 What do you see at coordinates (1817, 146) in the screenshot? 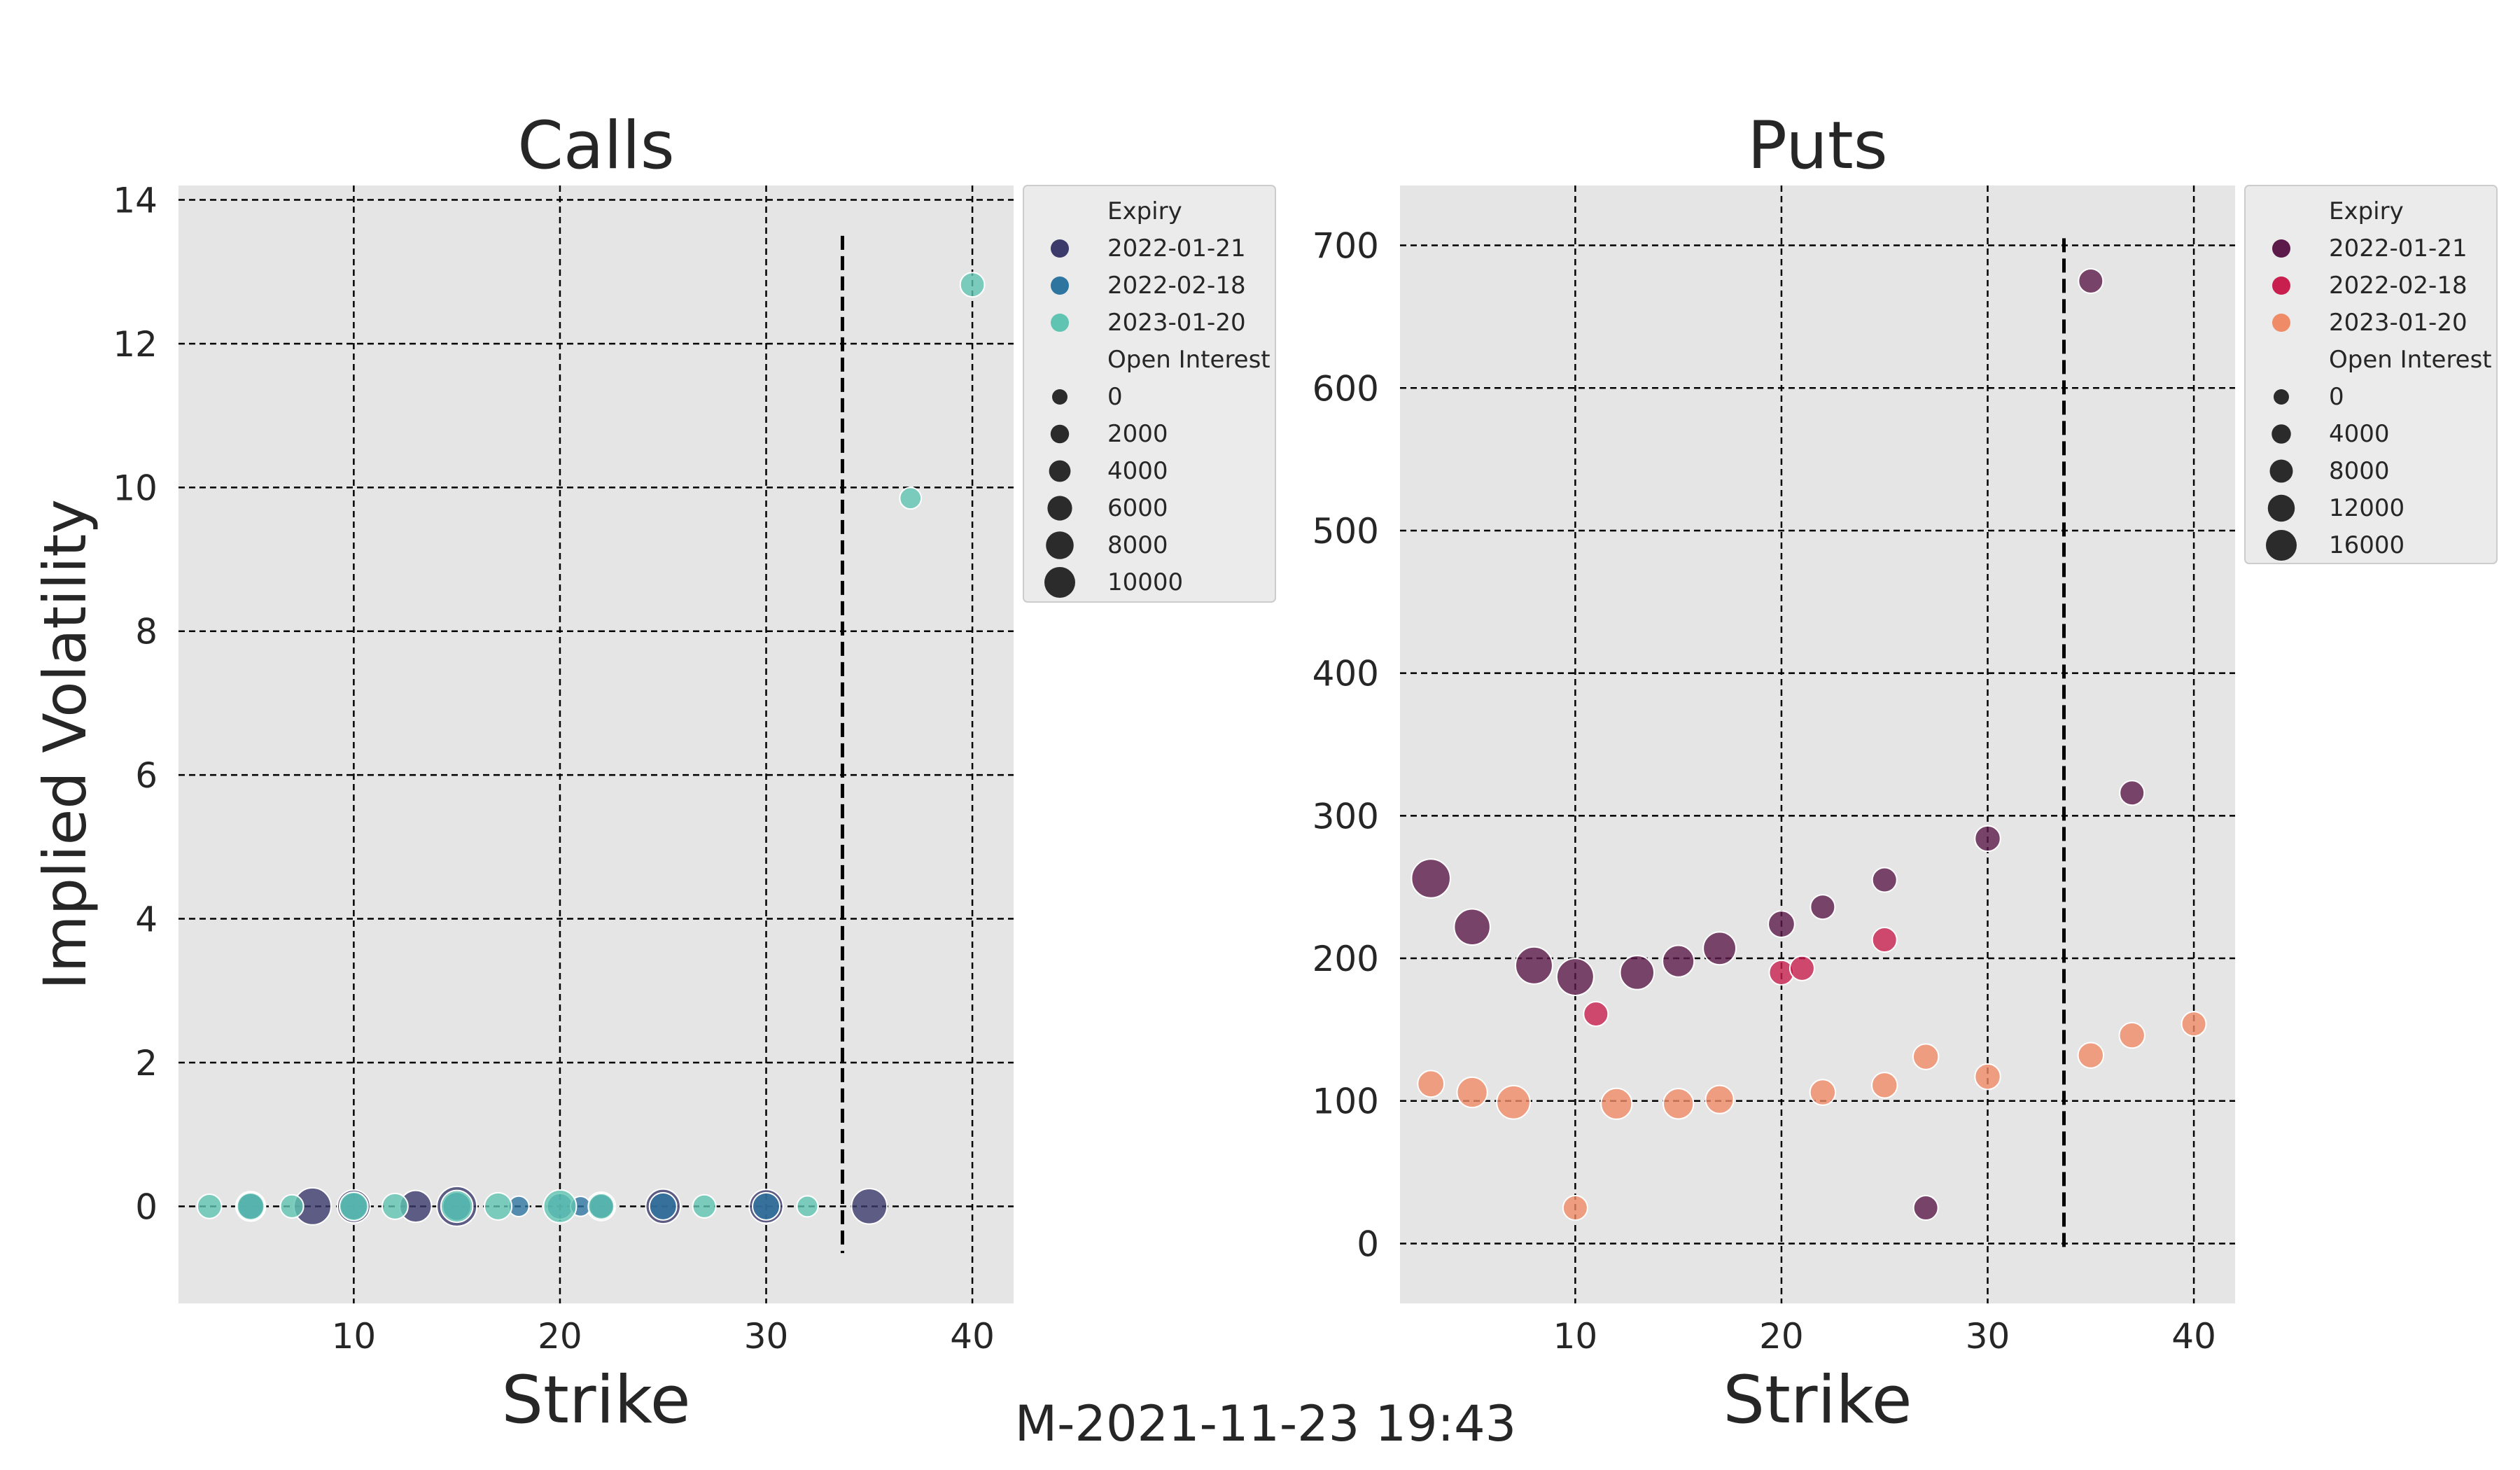
I see `chart-title: Puts` at bounding box center [1817, 146].